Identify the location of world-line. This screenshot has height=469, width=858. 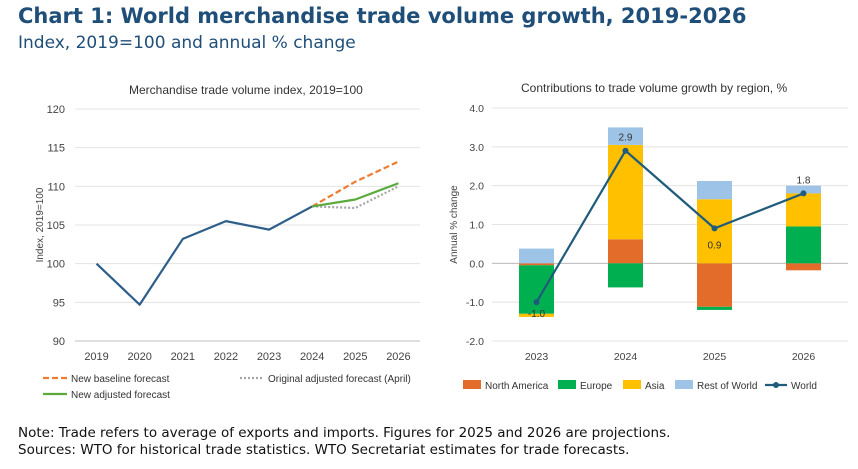
(669, 226).